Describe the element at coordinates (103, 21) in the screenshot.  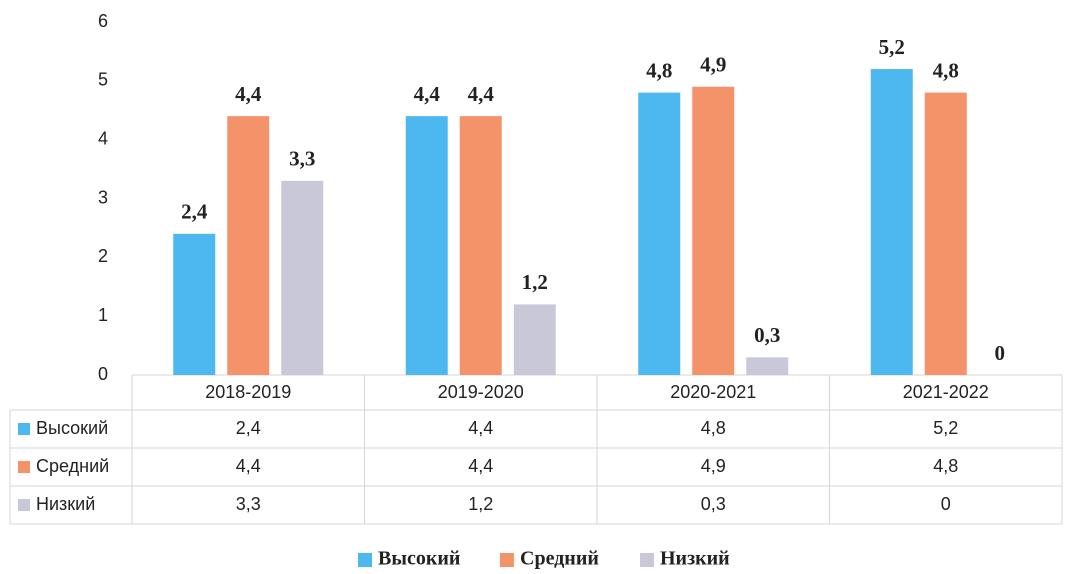
I see `y-tick-label: 6` at that location.